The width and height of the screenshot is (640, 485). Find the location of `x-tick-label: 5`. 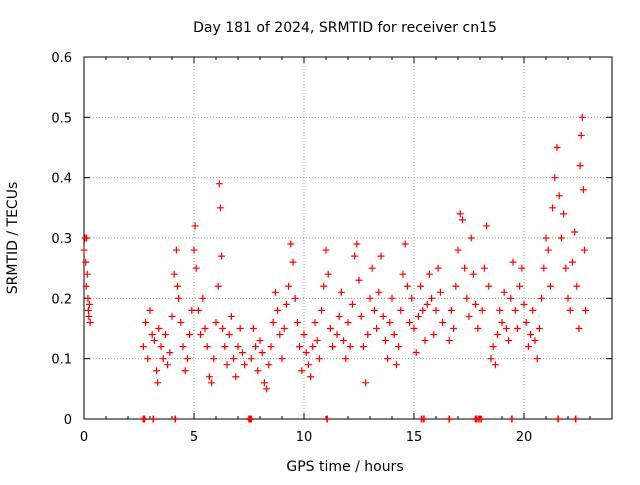

x-tick-label: 5 is located at coordinates (194, 437).